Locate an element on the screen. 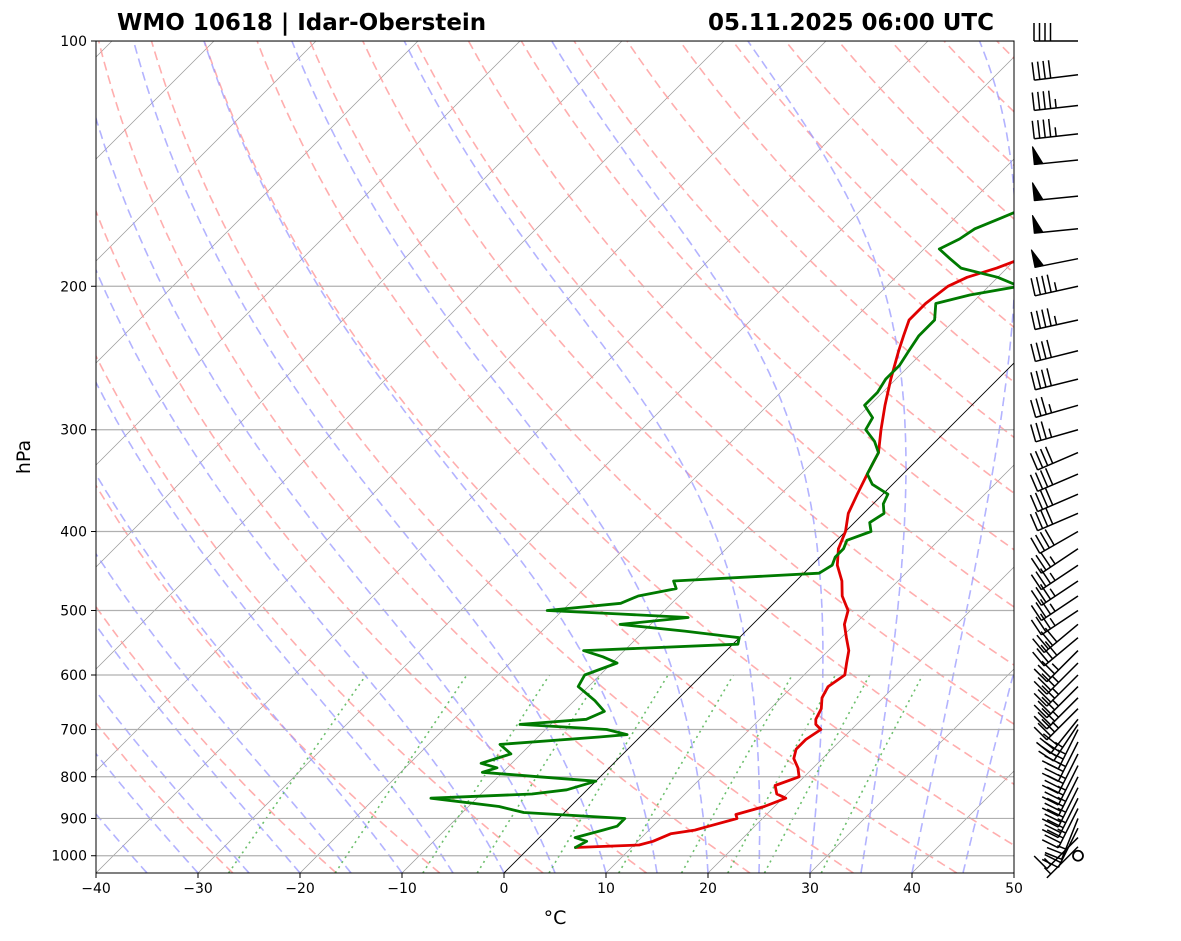  x-tick-label: 50 is located at coordinates (1014, 889).